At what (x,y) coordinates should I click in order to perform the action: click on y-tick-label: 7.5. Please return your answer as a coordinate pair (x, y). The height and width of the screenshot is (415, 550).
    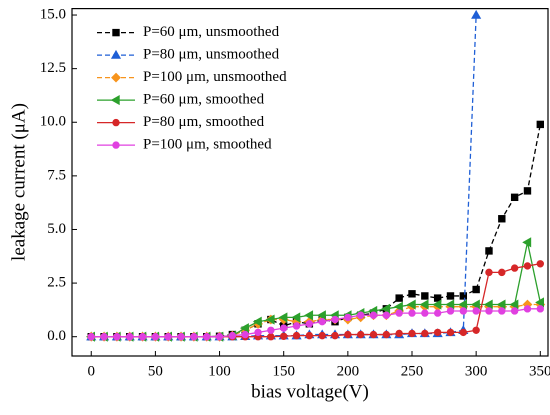
    Looking at the image, I should click on (56, 175).